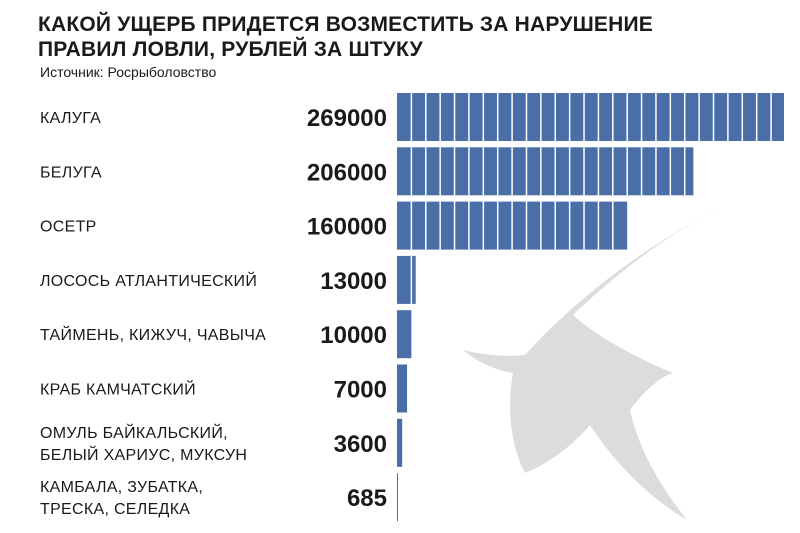 The width and height of the screenshot is (800, 533). Describe the element at coordinates (360, 390) in the screenshot. I see `value-label: 7000` at that location.